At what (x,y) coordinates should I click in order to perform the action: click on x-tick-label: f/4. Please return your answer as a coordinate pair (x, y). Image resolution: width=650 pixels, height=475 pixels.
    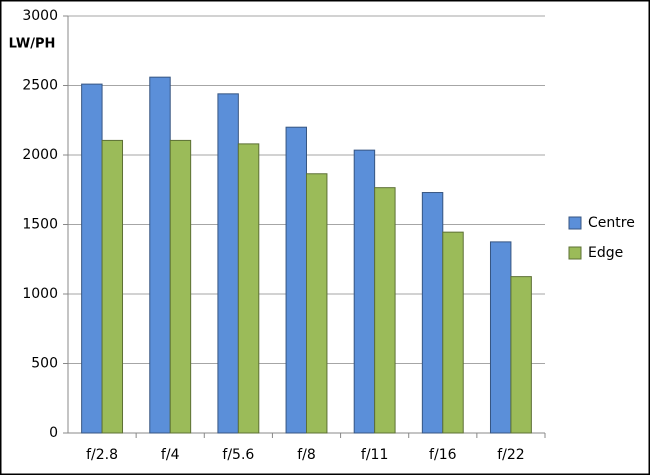
    Looking at the image, I should click on (170, 455).